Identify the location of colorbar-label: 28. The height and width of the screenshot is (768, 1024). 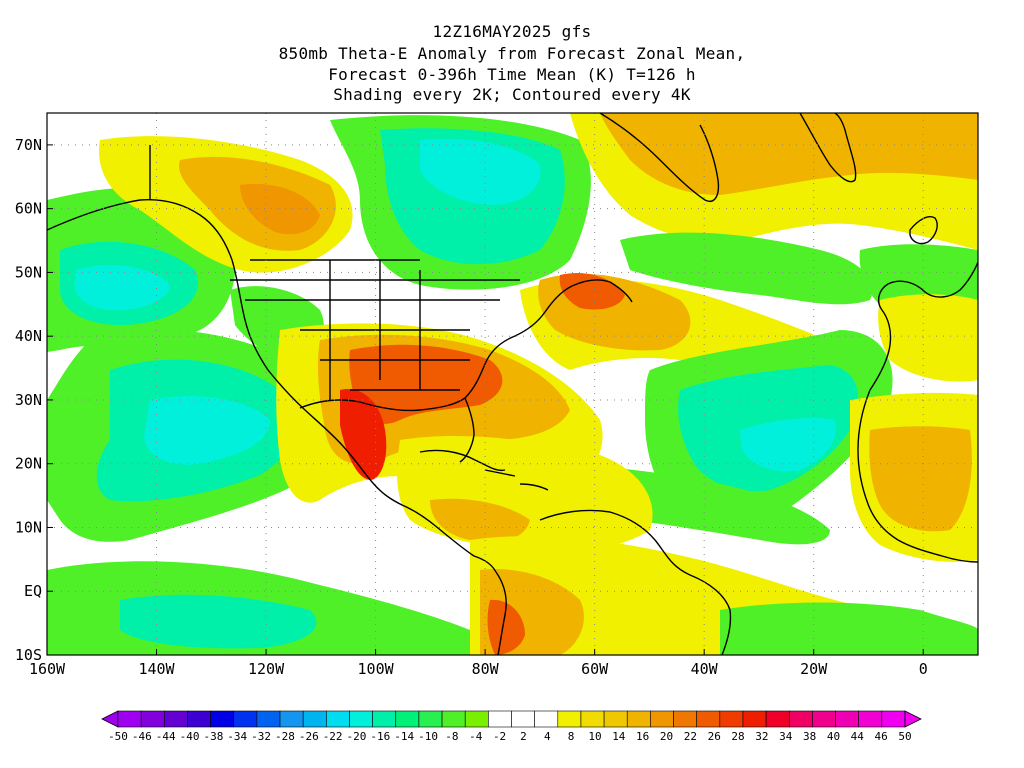
(737, 736).